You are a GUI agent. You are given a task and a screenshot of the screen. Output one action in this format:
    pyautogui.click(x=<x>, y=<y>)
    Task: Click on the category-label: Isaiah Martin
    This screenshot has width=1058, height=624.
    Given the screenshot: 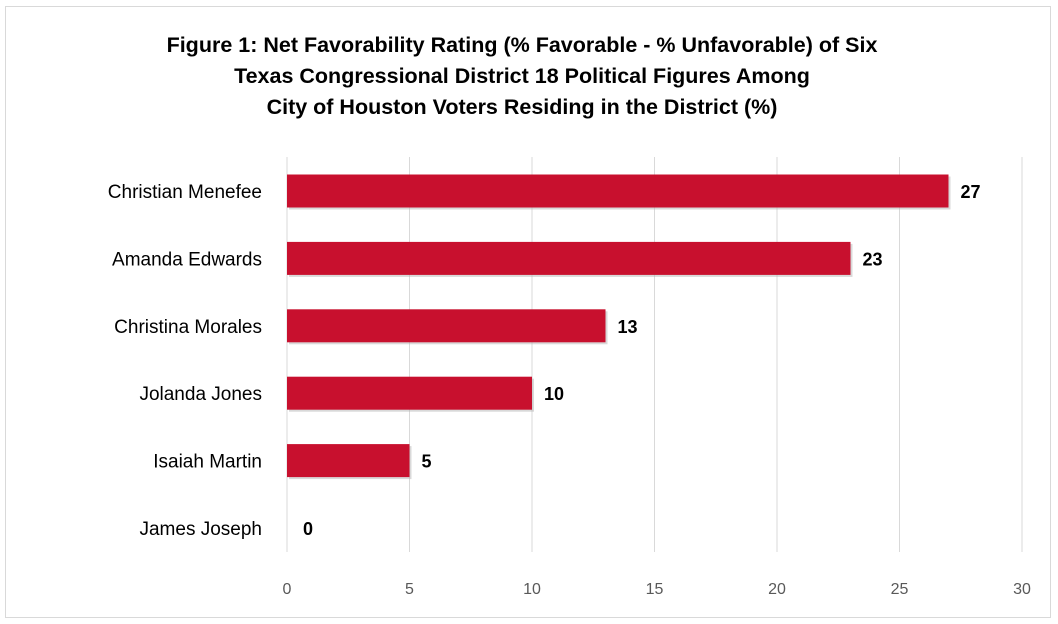 What is the action you would take?
    pyautogui.click(x=207, y=462)
    